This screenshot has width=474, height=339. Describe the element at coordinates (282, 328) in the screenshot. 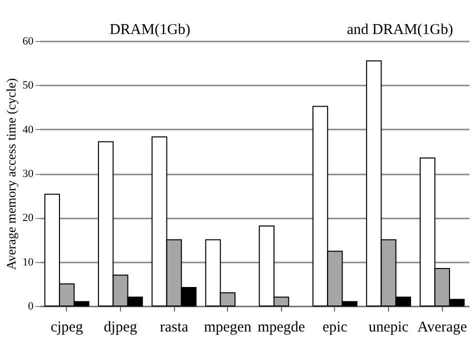

I see `x-tick-label: mpegde` at that location.